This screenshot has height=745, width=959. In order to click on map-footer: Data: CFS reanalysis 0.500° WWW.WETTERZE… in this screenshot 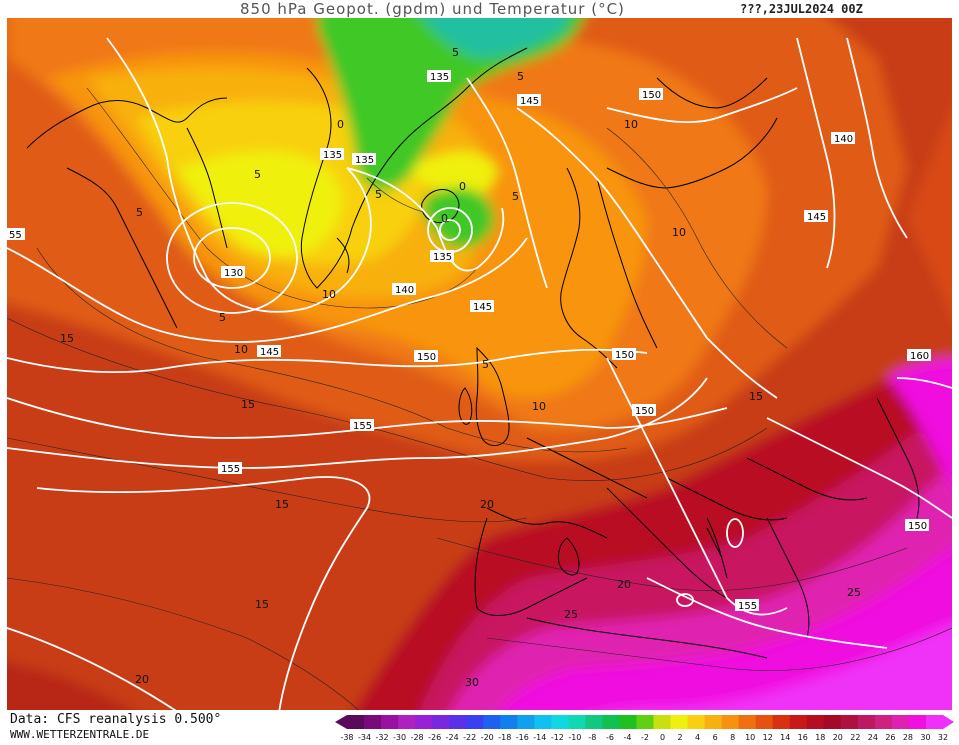, I will do `click(479, 726)`.